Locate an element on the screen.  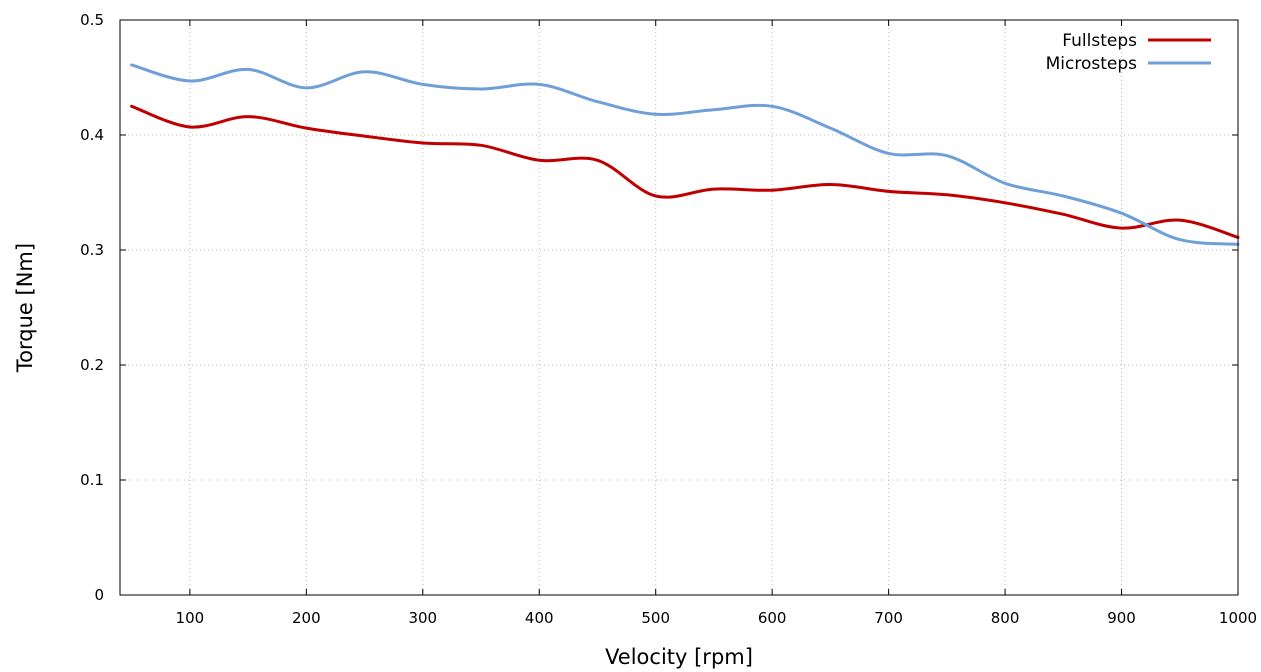
y-tick-label: 0.4 is located at coordinates (92, 135).